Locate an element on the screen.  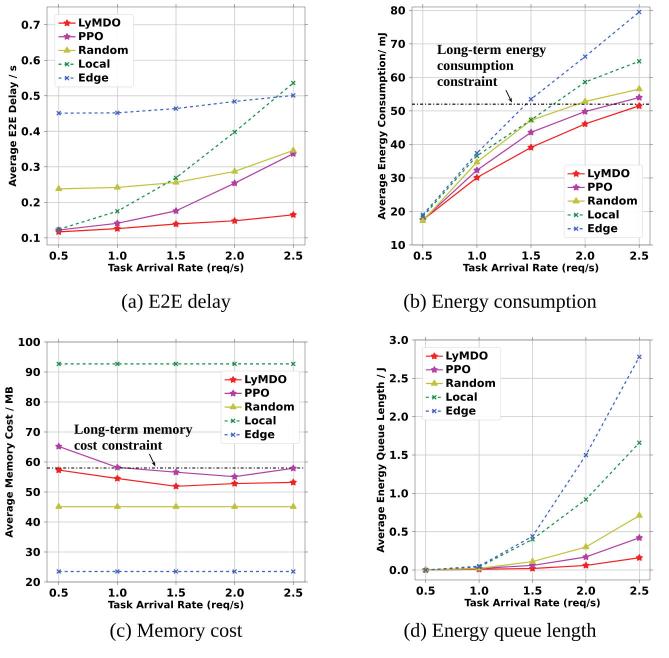
y-axis-title: Average Energy Consumption/ mJ is located at coordinates (383, 126).